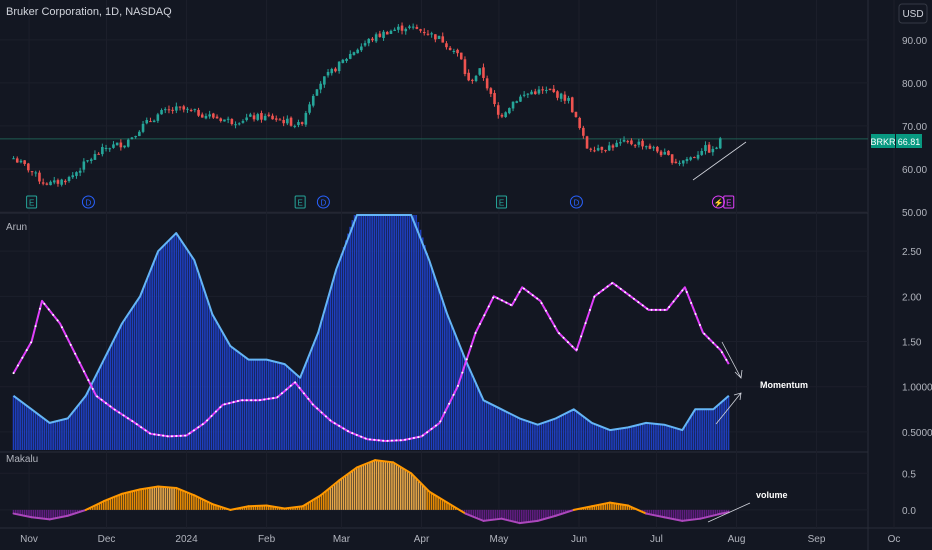  I want to click on currency-button: USD, so click(912, 14).